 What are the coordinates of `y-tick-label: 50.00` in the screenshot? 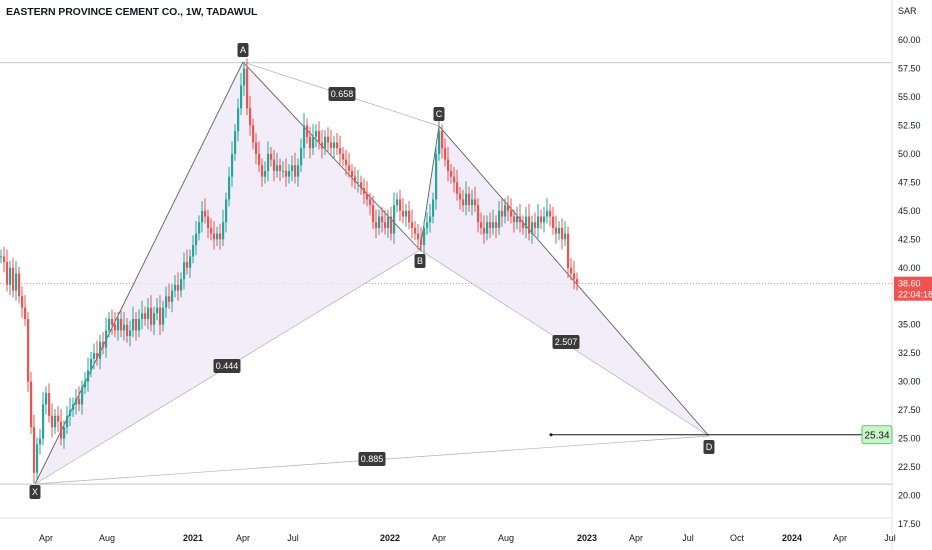 It's located at (909, 154).